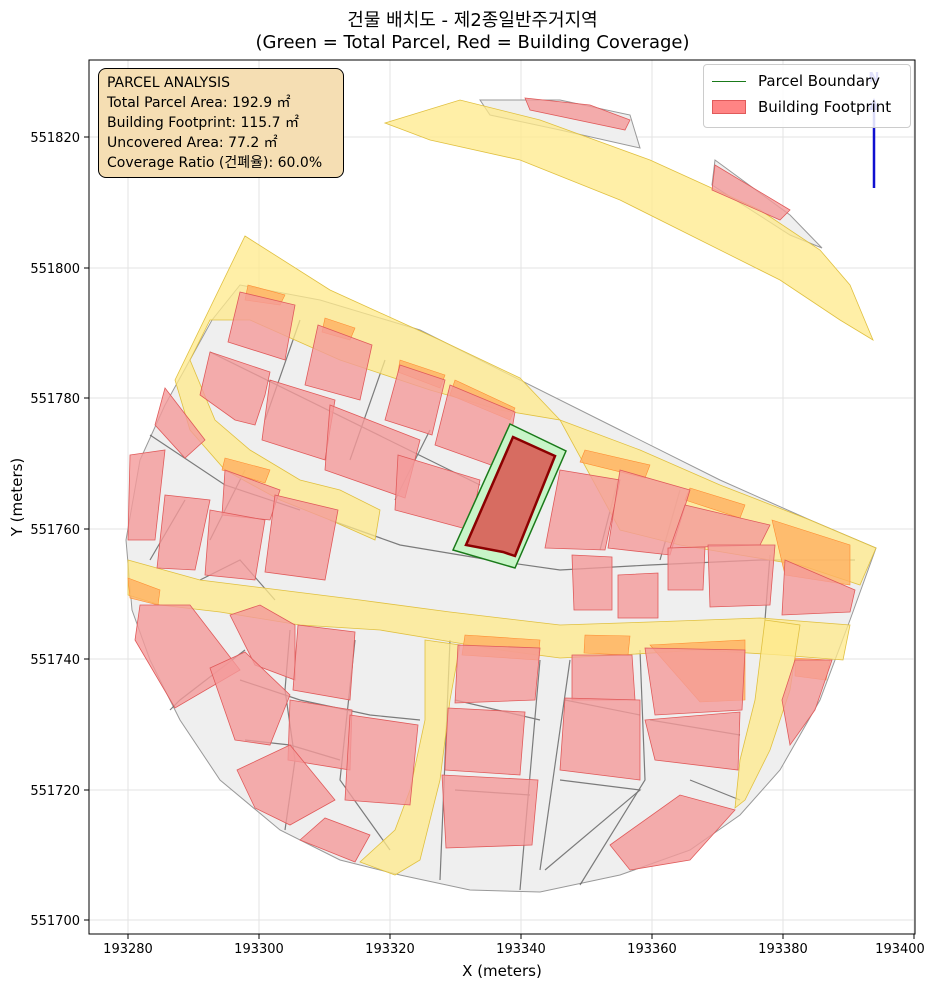 The height and width of the screenshot is (990, 945). What do you see at coordinates (215, 163) in the screenshot?
I see `info-coverage: Coverage Ratio (건폐율): 60.0%` at bounding box center [215, 163].